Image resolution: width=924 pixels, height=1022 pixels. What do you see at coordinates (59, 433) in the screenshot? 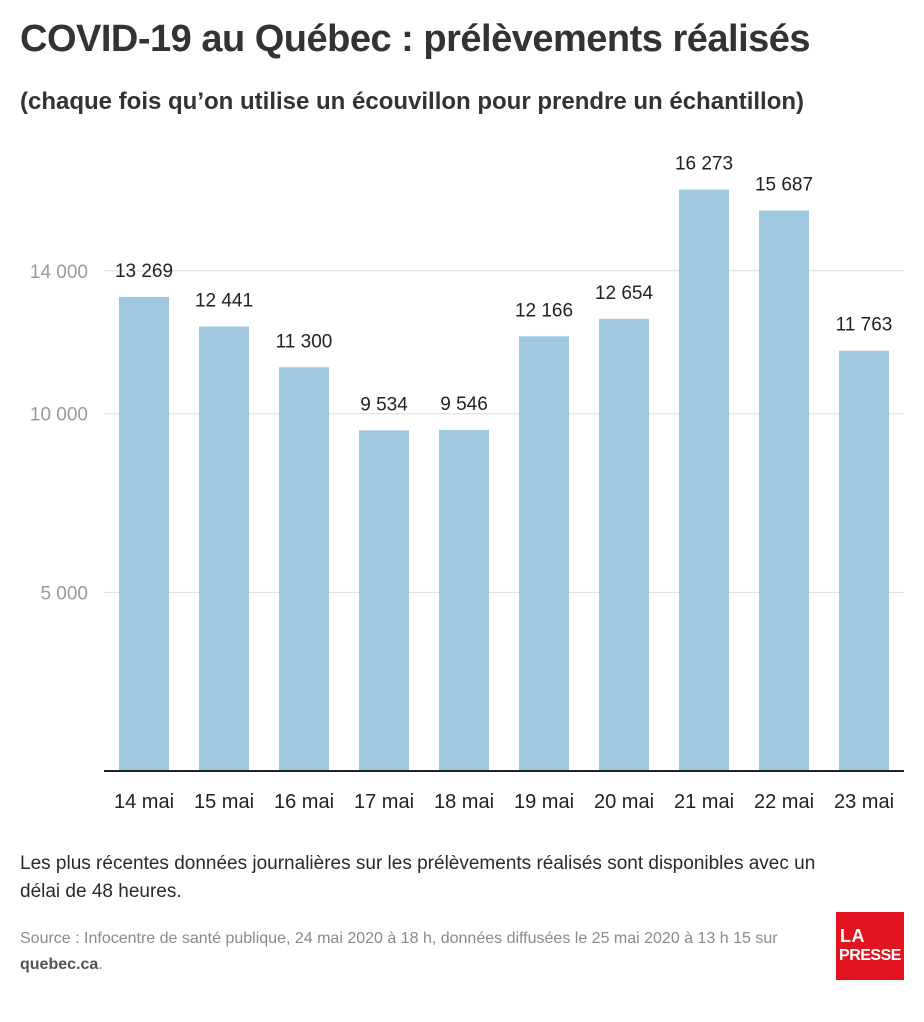
I see `y-axis-tick-labels: 5 000 10 000 14 000` at bounding box center [59, 433].